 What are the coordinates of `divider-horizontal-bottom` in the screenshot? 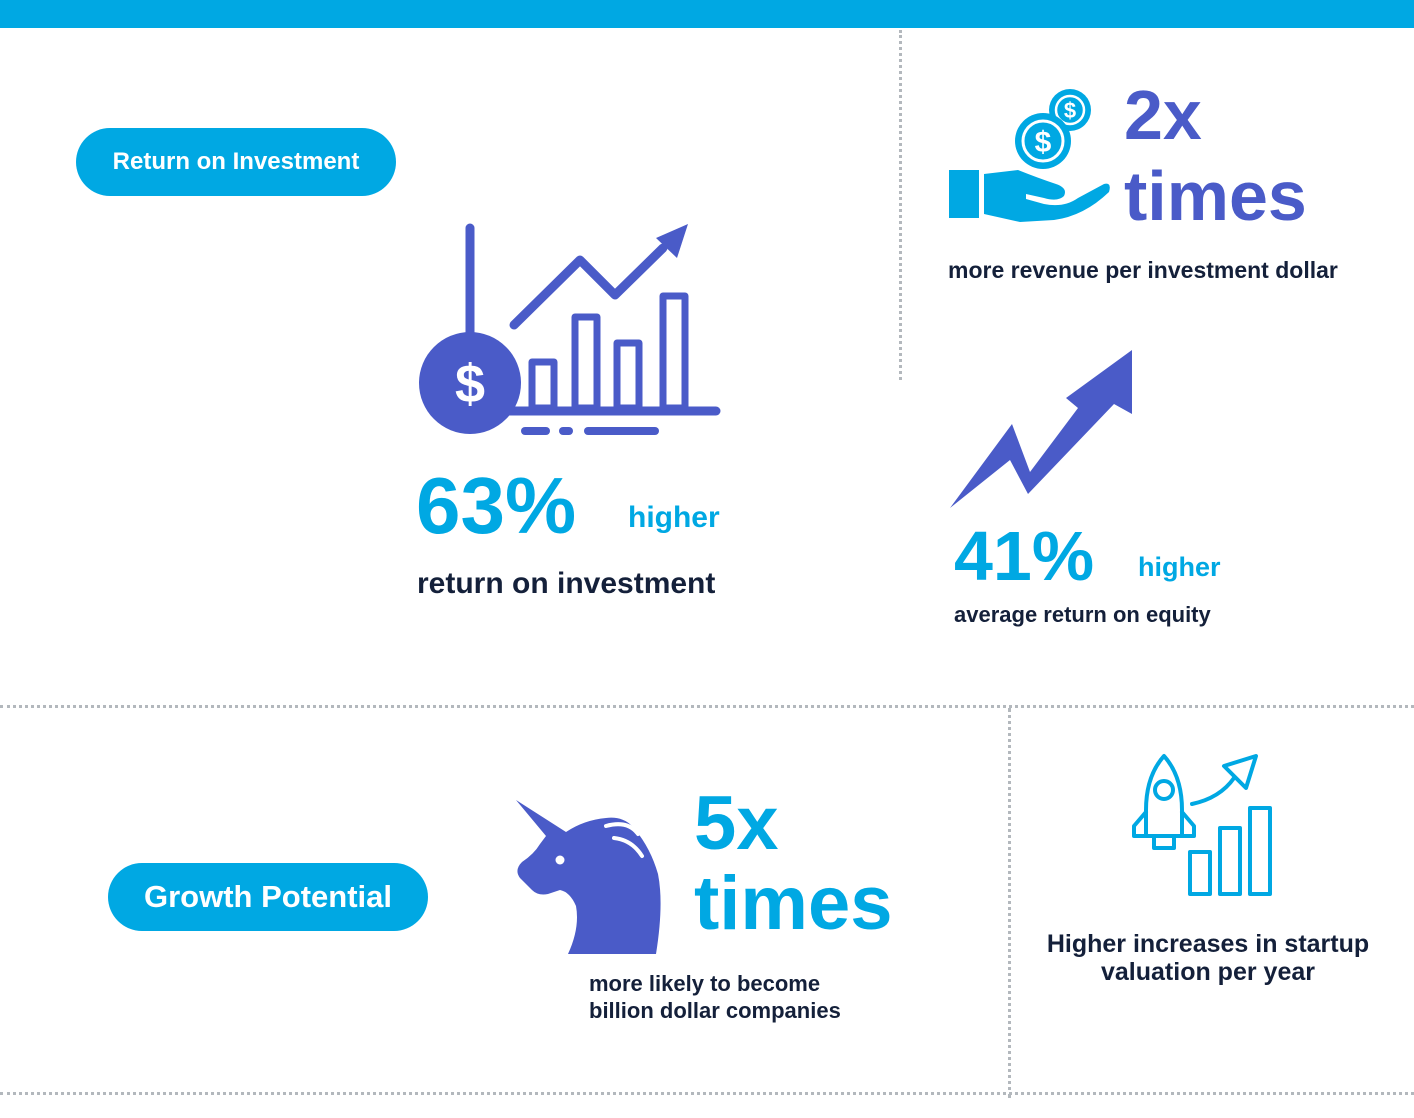 It's located at (707, 1093).